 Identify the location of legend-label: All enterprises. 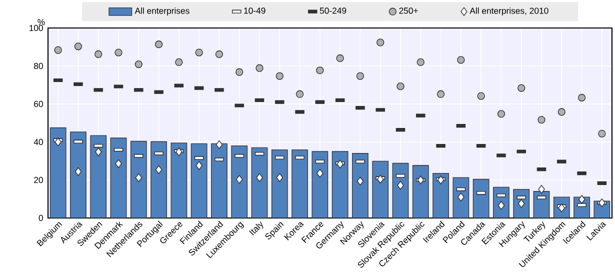
(162, 11).